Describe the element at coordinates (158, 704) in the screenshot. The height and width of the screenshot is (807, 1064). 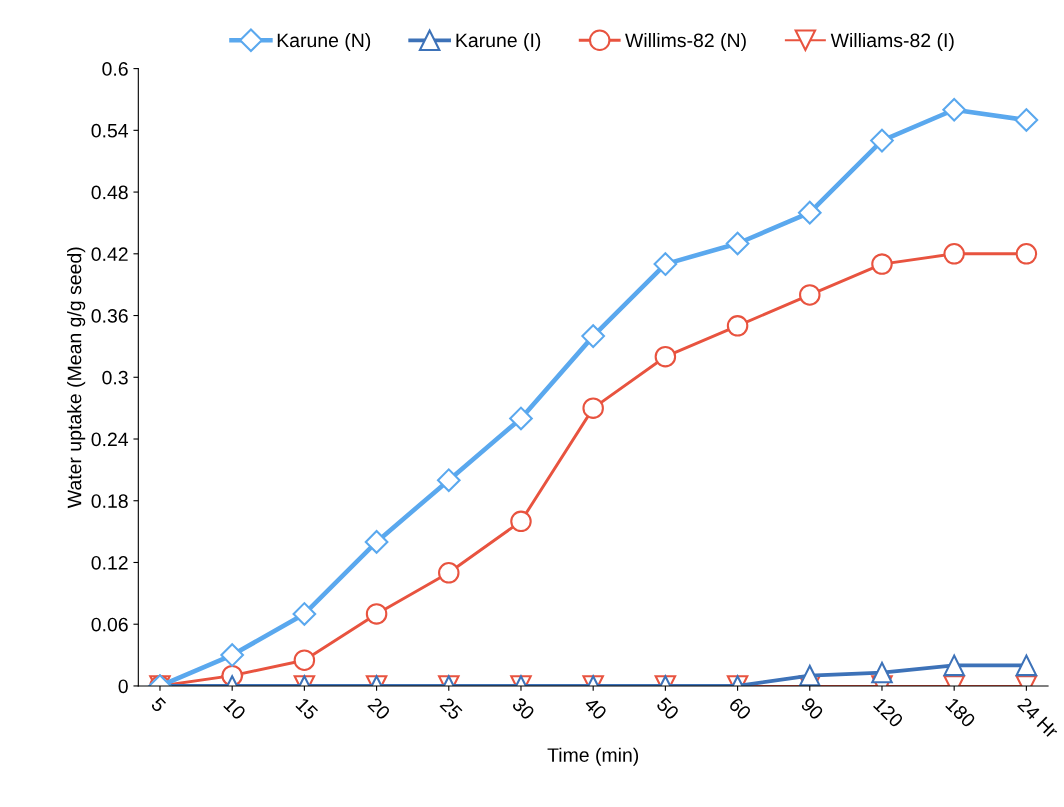
I see `x-tick-label: 5` at that location.